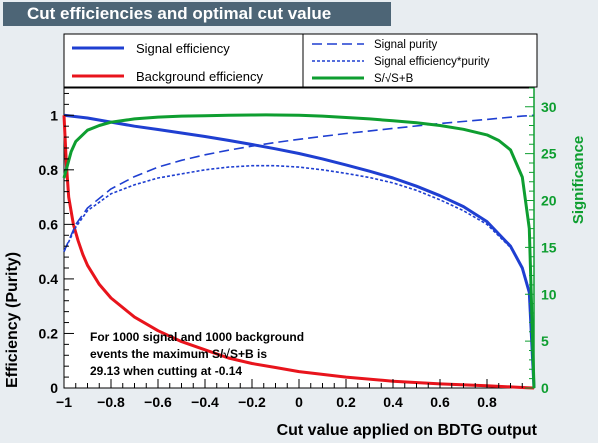 This screenshot has height=443, width=598. Describe the element at coordinates (393, 402) in the screenshot. I see `x-tick-label: 0.4` at that location.